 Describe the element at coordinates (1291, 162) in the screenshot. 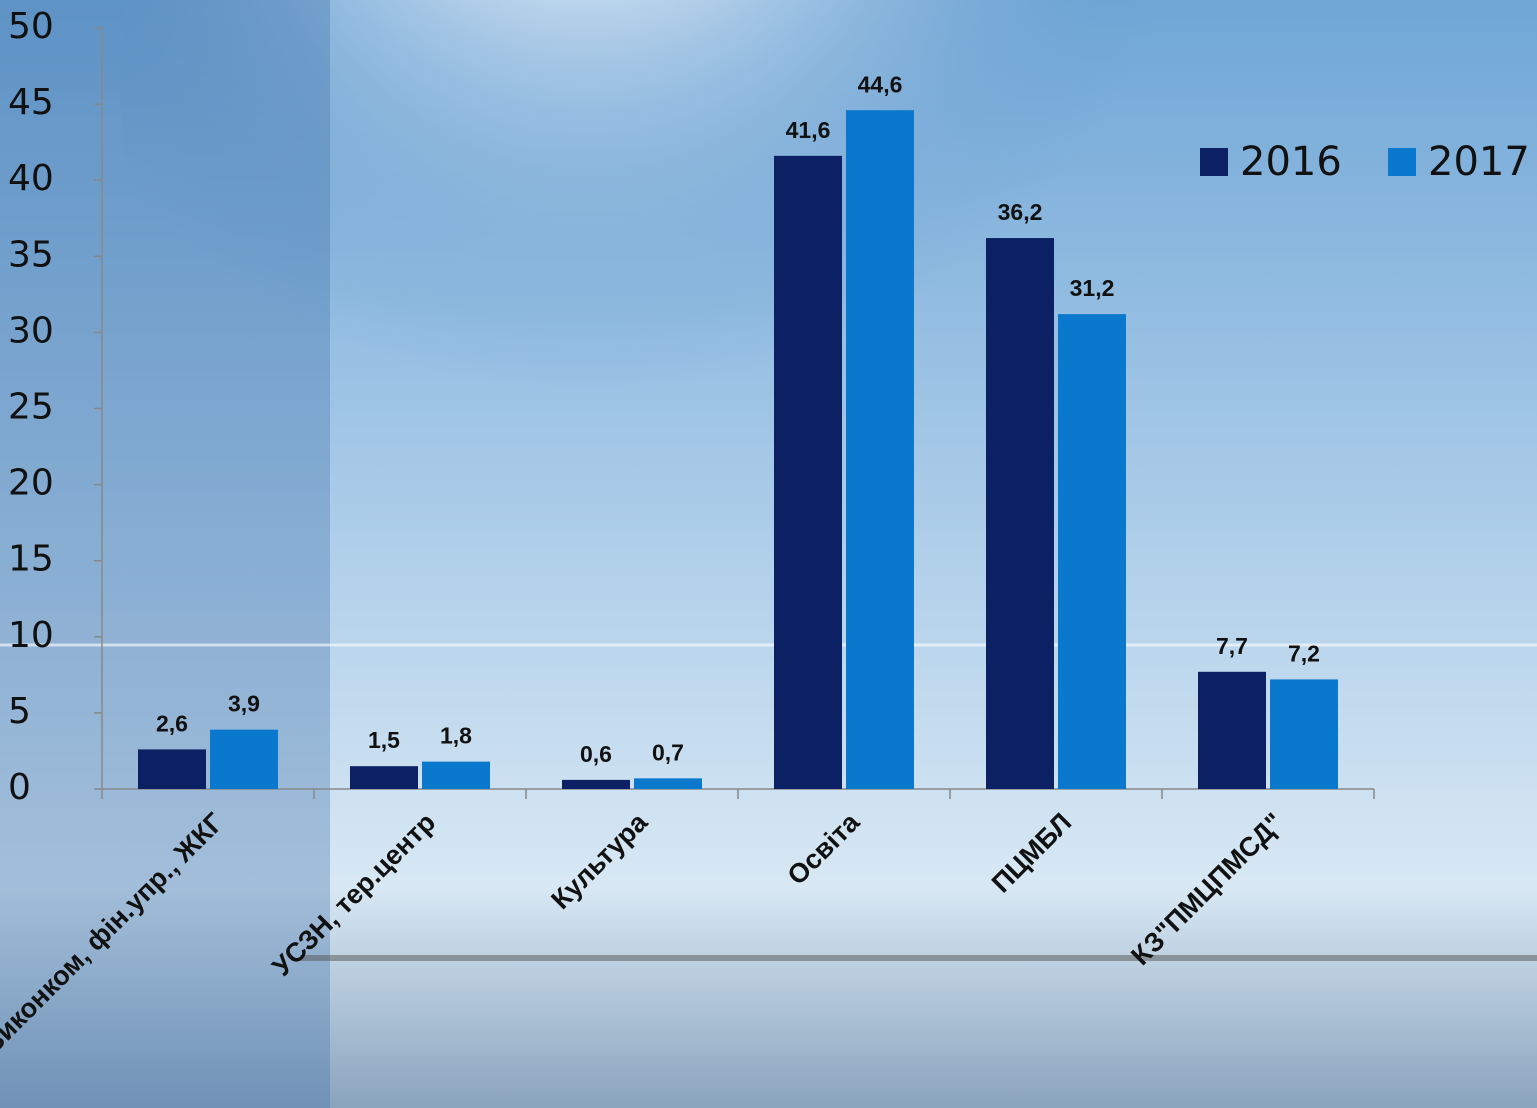

I see `legend-label: 2016` at that location.